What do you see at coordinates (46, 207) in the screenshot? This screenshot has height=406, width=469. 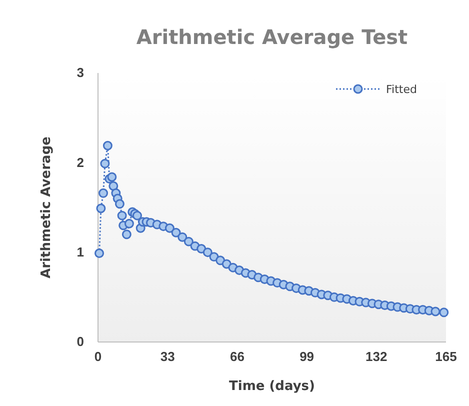 I see `y-axis-title: Arithmetic Average` at bounding box center [46, 207].